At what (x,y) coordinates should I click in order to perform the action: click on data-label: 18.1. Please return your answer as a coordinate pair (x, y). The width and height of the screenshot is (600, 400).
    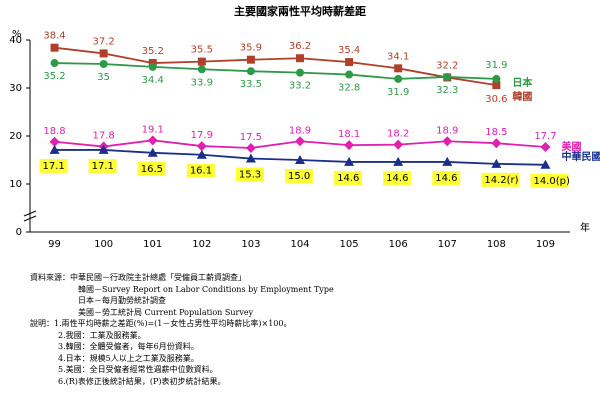
    Looking at the image, I should click on (349, 134).